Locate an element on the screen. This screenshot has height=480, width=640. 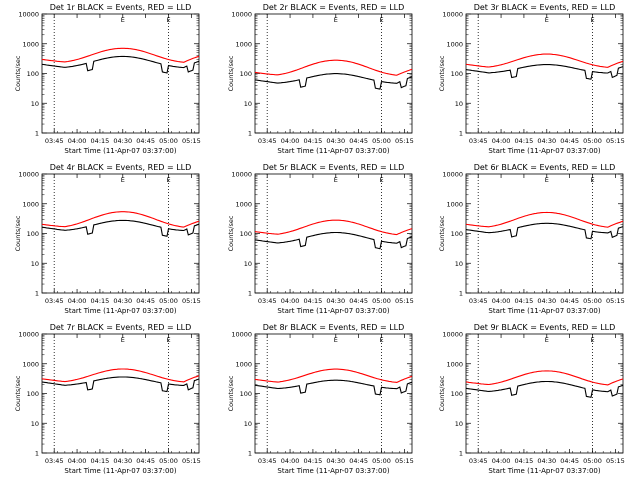
panel-title: Det 8r BLACK = Events, RED = LLD is located at coordinates (334, 327).